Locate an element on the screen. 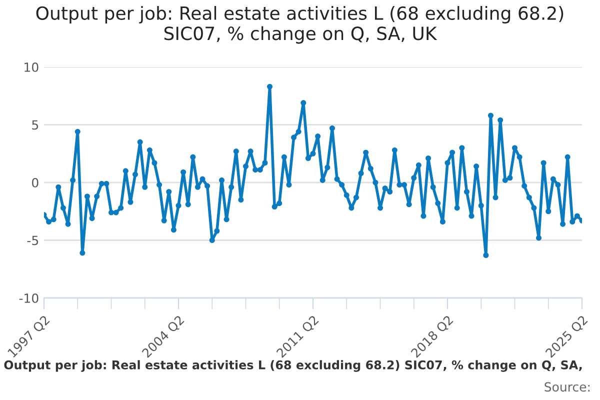  y-tick-label: 5 is located at coordinates (35, 125).